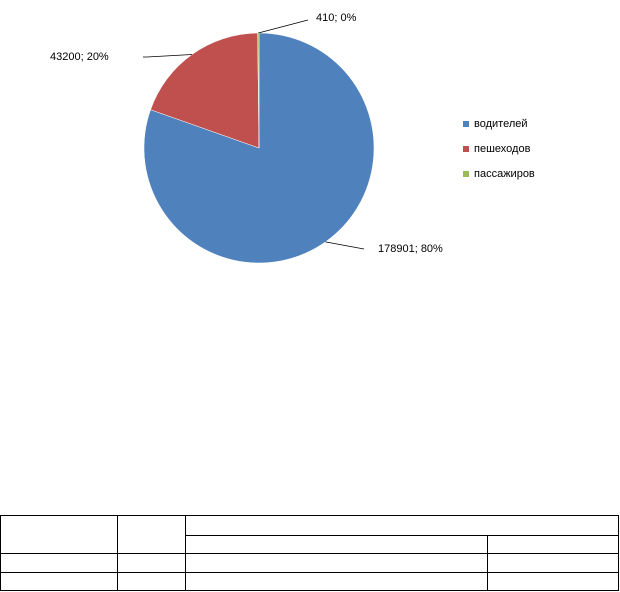  Describe the element at coordinates (79, 57) in the screenshot. I see `data-label: 43200; 20%` at that location.